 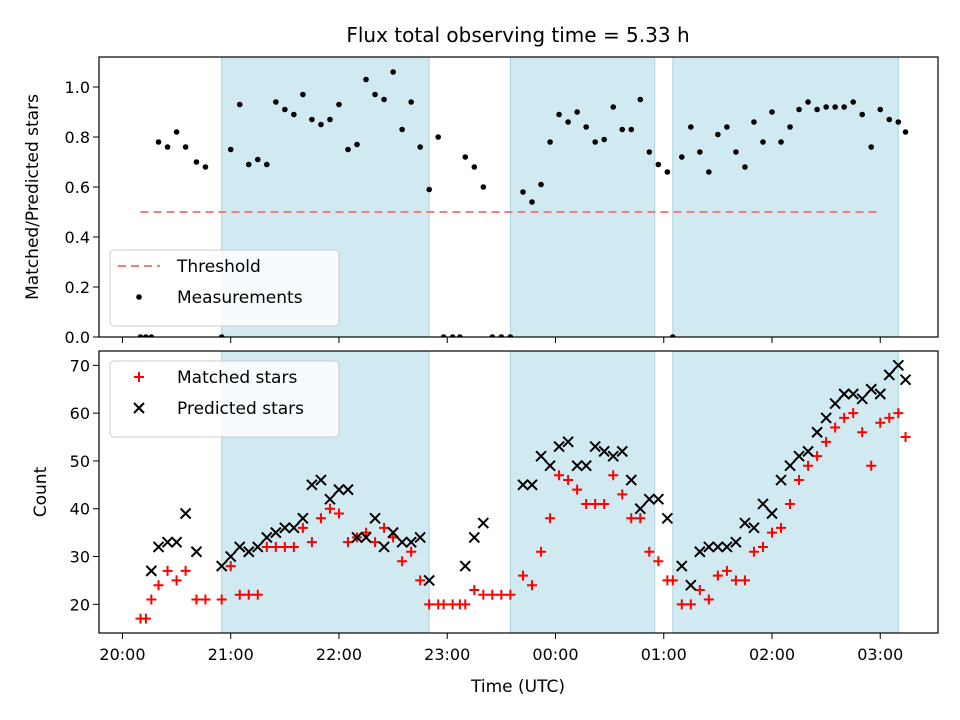 What do you see at coordinates (517, 687) in the screenshot?
I see `x-axis-label: Time (UTC)` at bounding box center [517, 687].